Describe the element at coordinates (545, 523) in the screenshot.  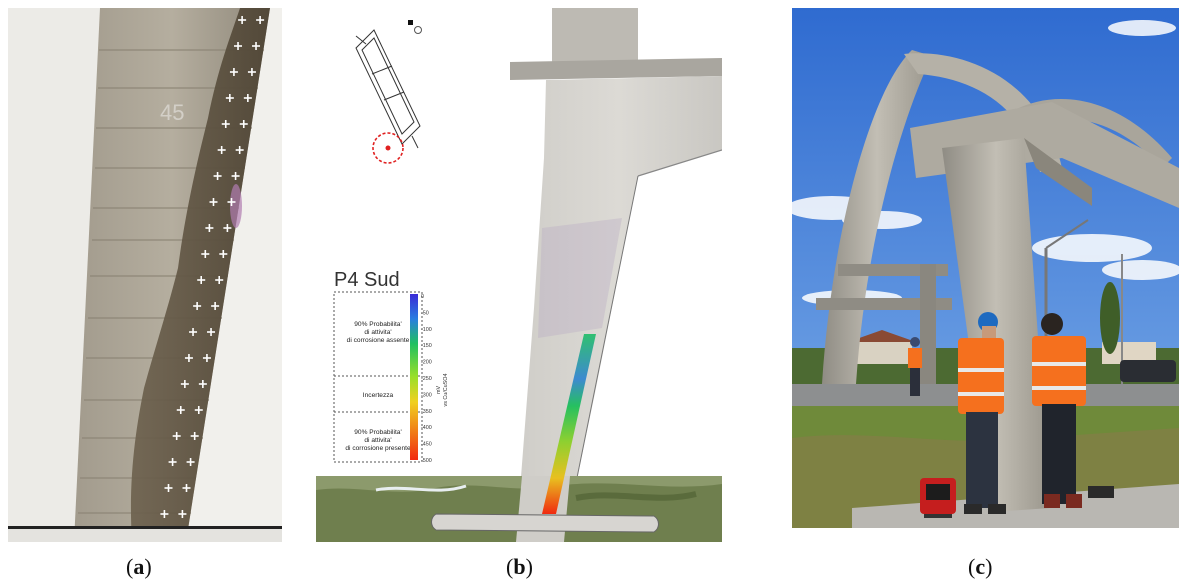
I see `foundation-plinth` at that location.